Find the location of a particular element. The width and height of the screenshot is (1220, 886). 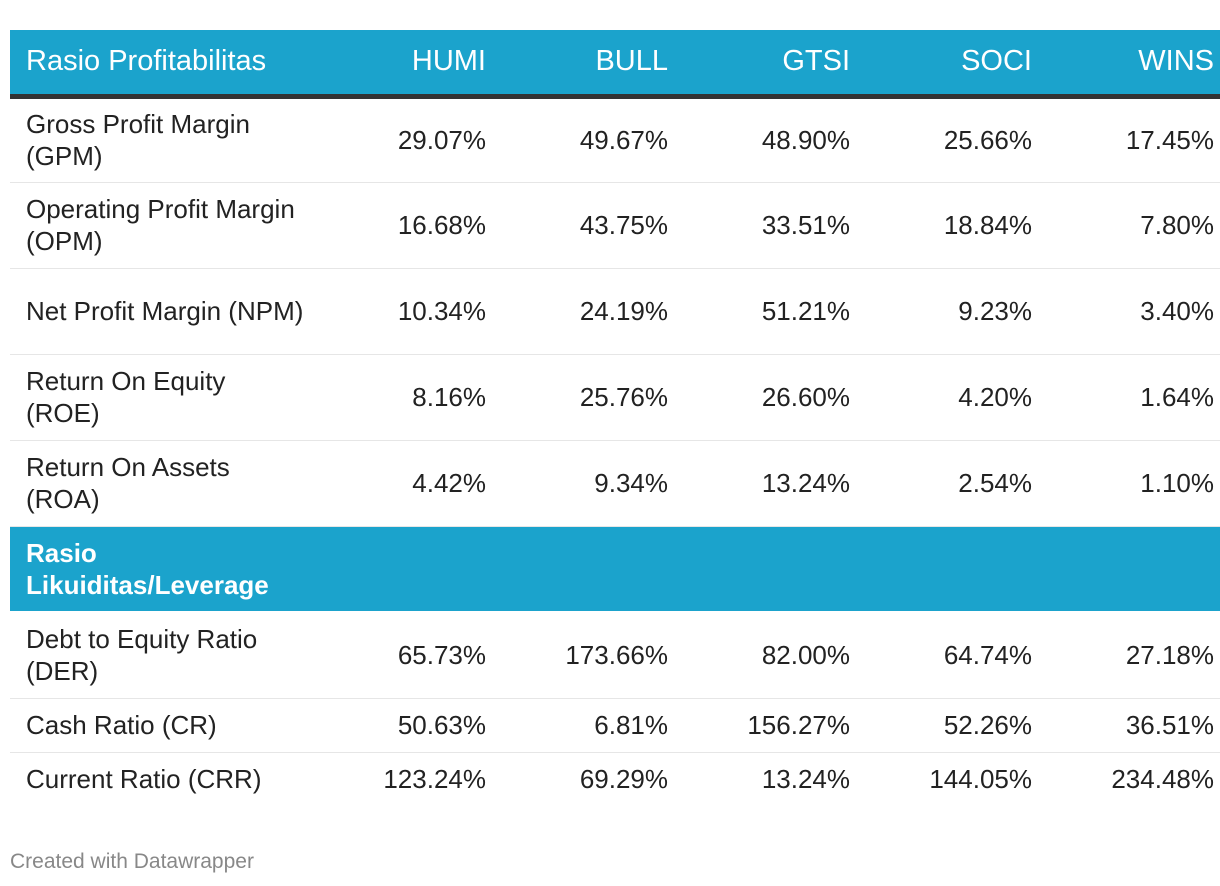

table-cell: 1.64% is located at coordinates (1134, 397).